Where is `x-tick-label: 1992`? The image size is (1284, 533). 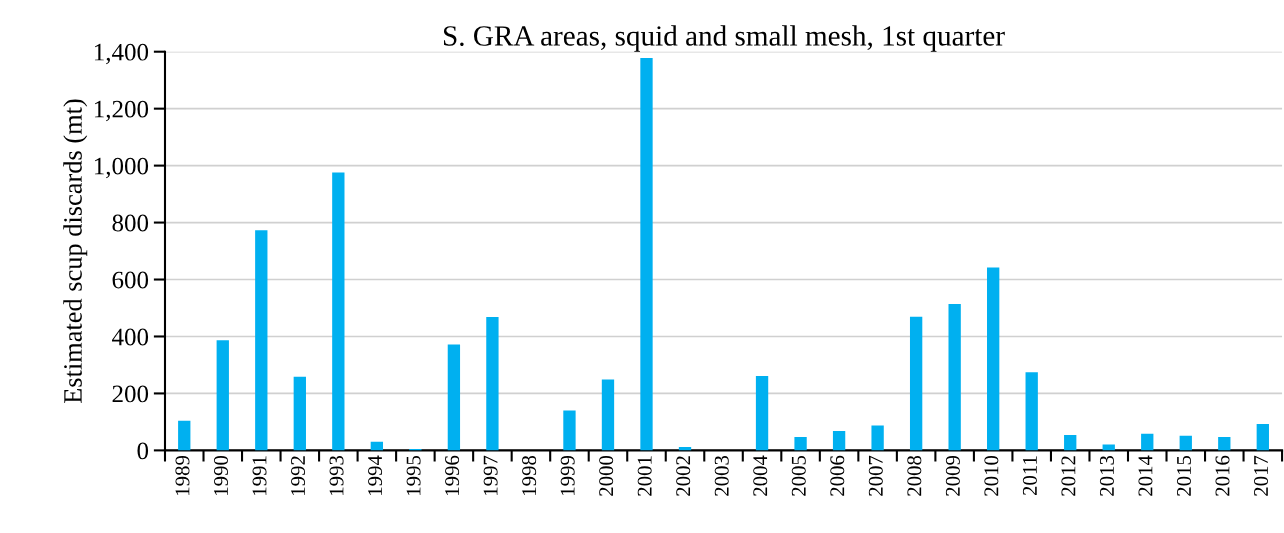 x-tick-label: 1992 is located at coordinates (298, 475).